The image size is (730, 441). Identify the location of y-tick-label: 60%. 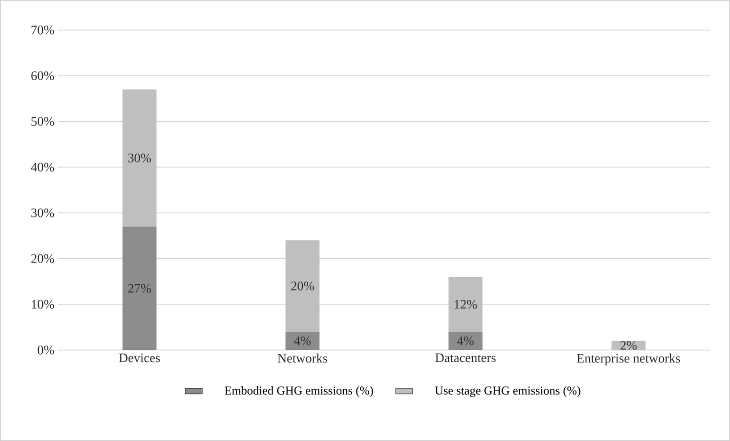
(42, 75).